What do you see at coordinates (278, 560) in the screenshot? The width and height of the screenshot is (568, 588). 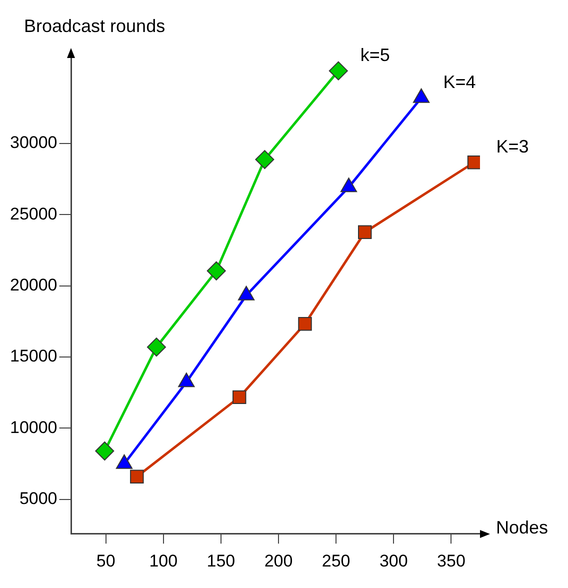 I see `x-tick-label: 200` at bounding box center [278, 560].